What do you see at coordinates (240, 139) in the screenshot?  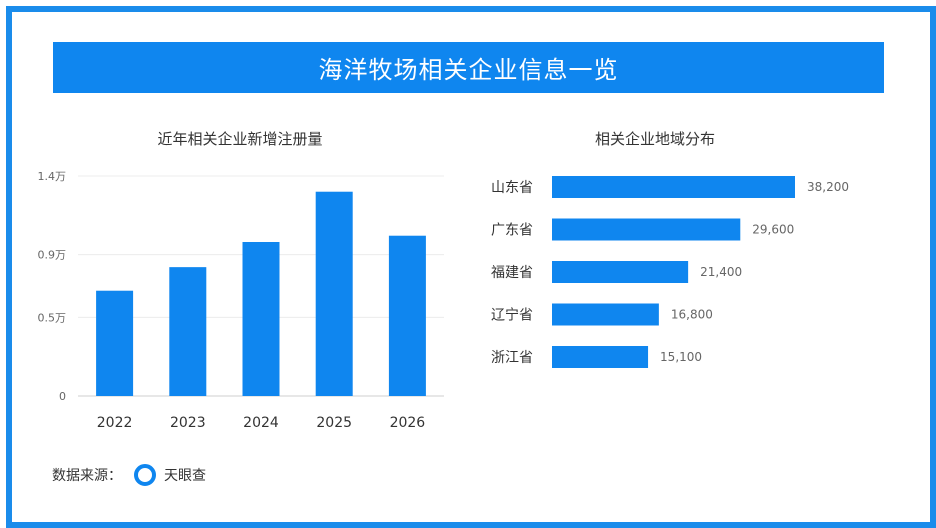 I see `registrations-chart-title: 近年相关企业新增注册量` at bounding box center [240, 139].